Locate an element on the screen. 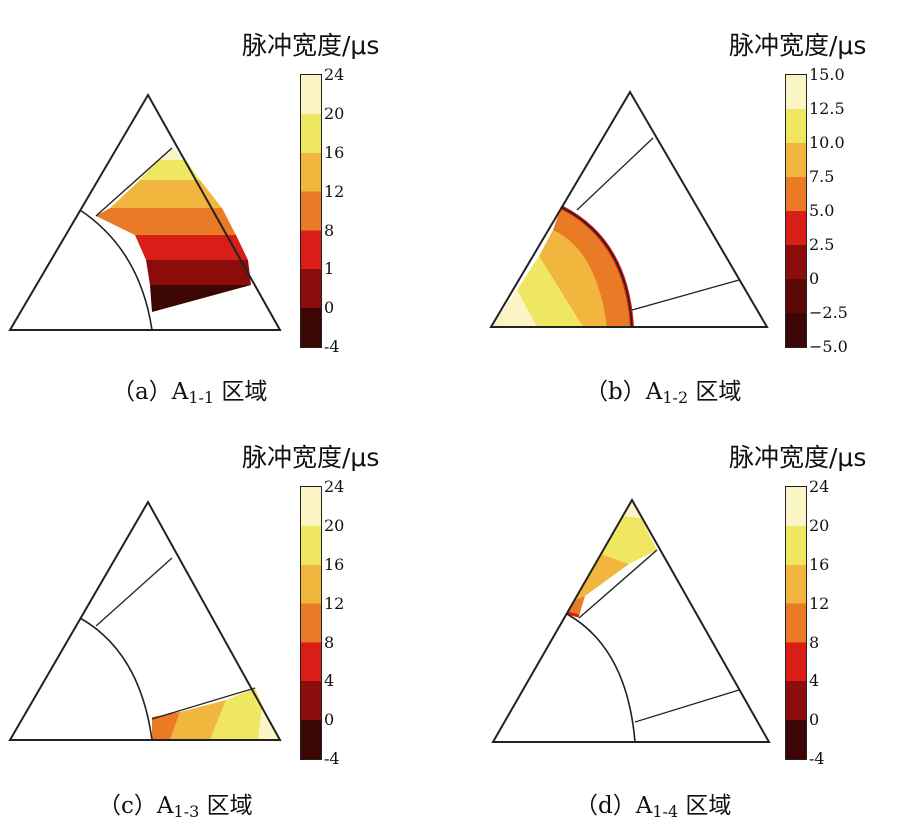  tick-label: 12.5 is located at coordinates (827, 108).